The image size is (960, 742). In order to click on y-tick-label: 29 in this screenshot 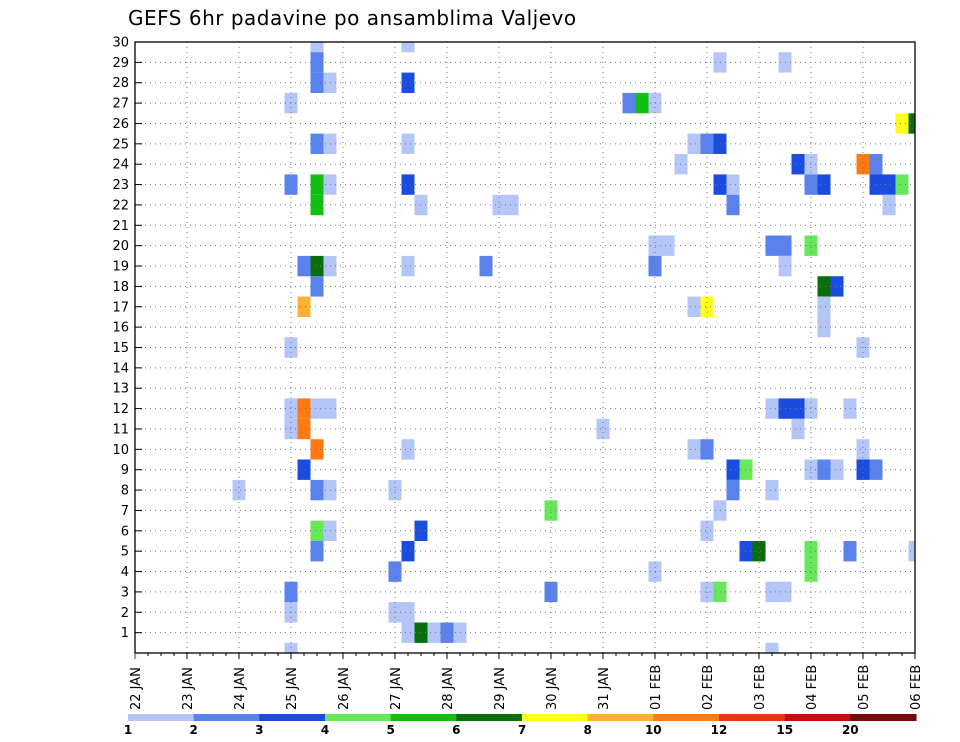, I will do `click(120, 63)`.